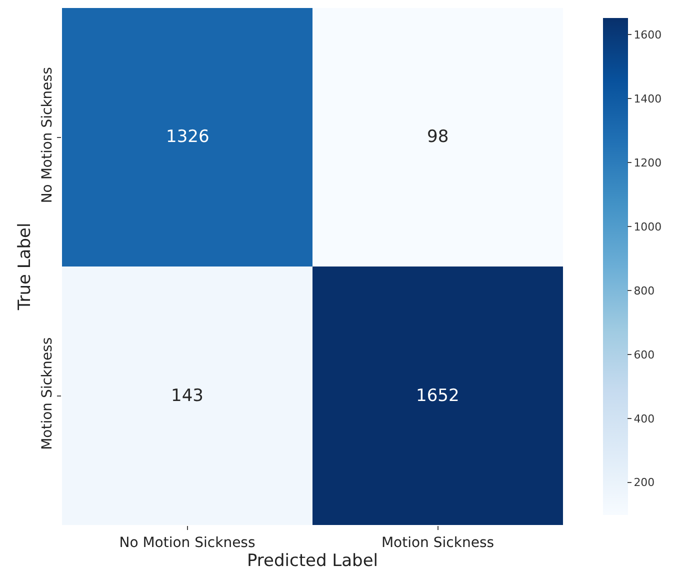 This screenshot has height=575, width=680. What do you see at coordinates (644, 291) in the screenshot?
I see `color-bar-label: 800` at bounding box center [644, 291].